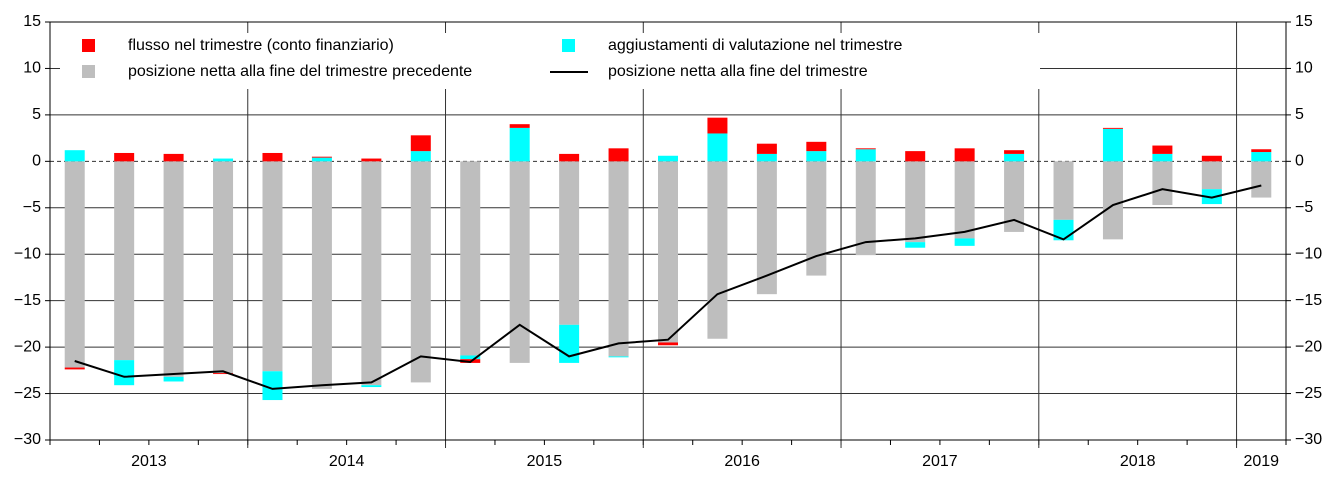 The image size is (1339, 478). Describe the element at coordinates (347, 461) in the screenshot. I see `x-group-label: 2014` at that location.